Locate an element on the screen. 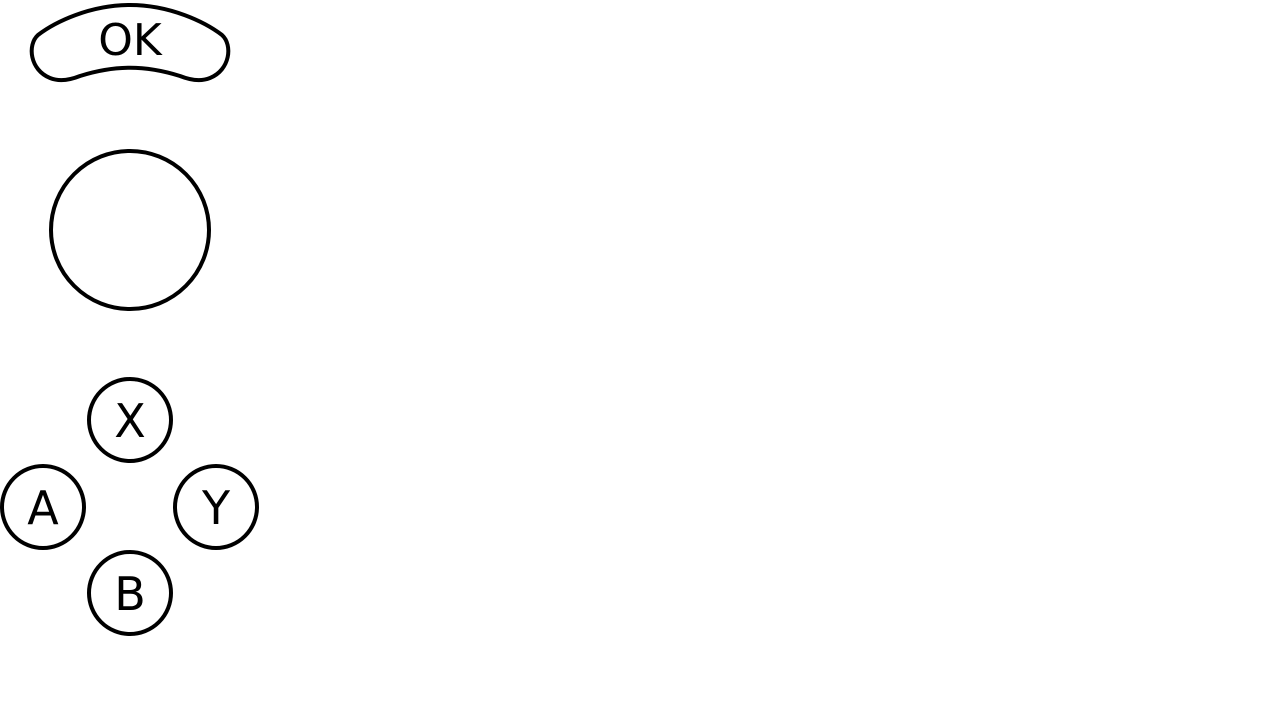  ok-button-shape is located at coordinates (130, 42).